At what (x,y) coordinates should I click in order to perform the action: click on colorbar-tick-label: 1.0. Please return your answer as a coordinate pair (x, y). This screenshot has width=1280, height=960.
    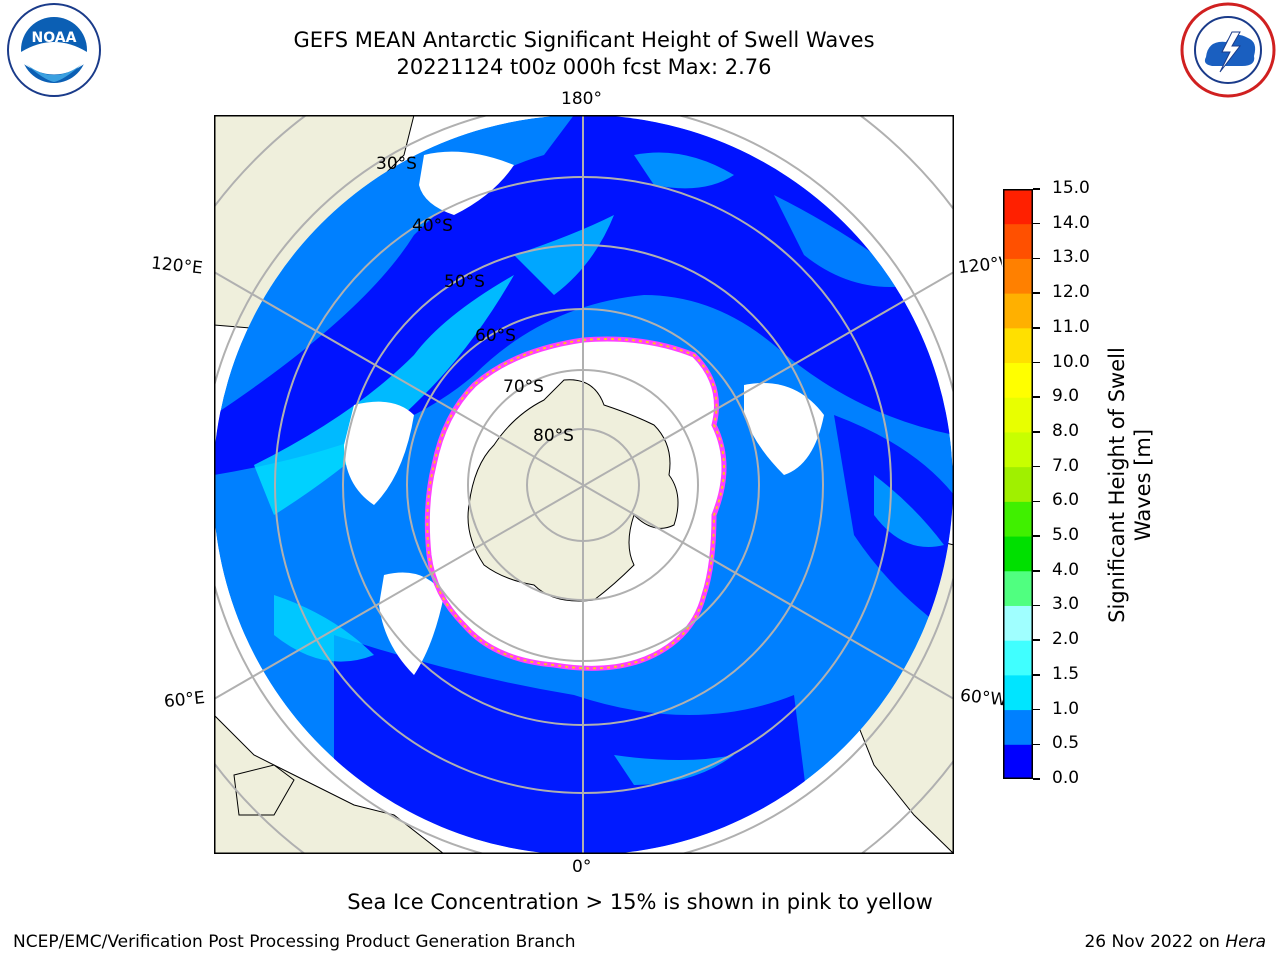
    Looking at the image, I should click on (1066, 708).